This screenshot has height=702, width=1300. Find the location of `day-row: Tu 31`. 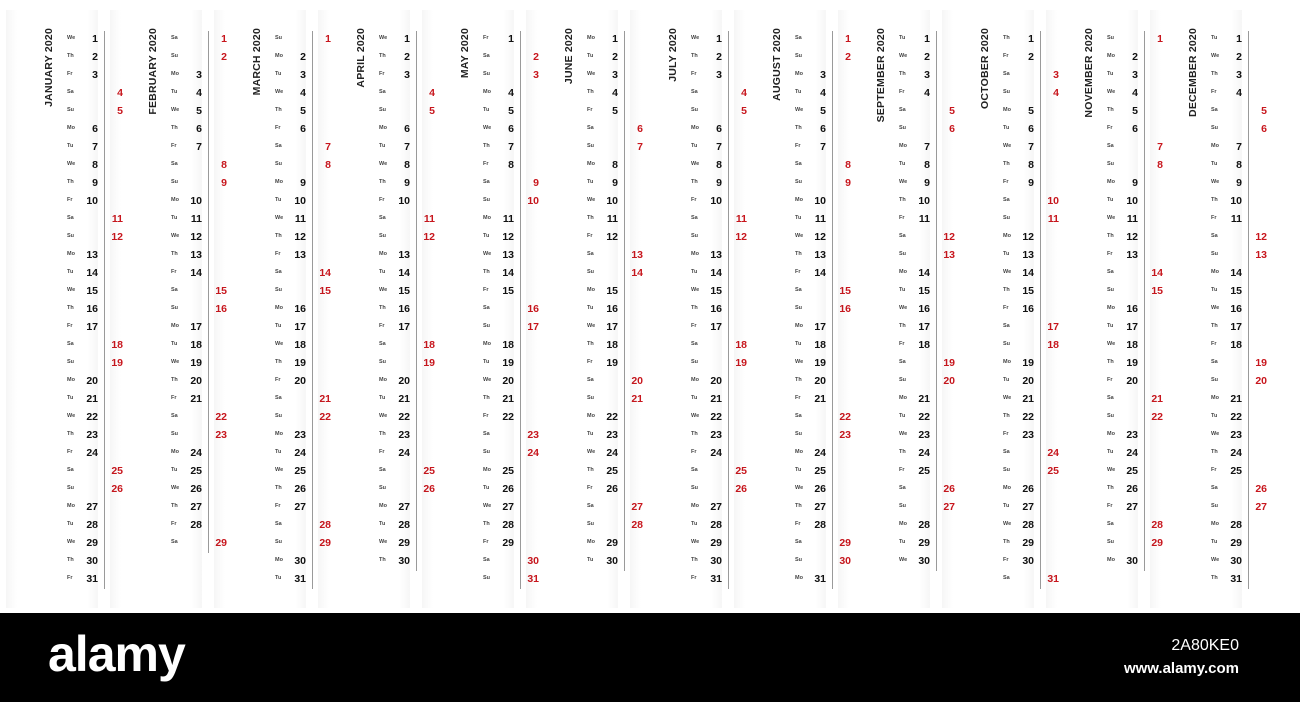

day-row: Tu 31 is located at coordinates (260, 580).